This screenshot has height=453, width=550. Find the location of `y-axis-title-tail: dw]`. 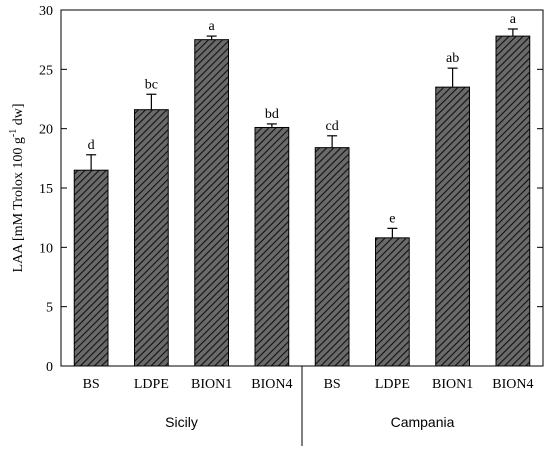

y-axis-title-tail: dw] is located at coordinates (18, 116).